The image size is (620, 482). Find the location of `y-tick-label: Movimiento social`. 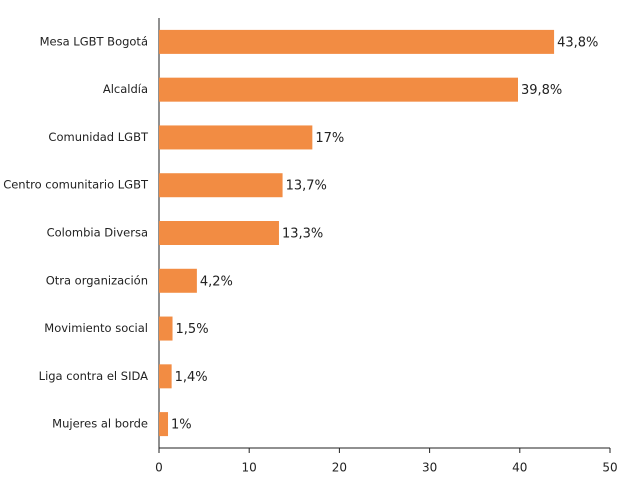

y-tick-label: Movimiento social is located at coordinates (96, 328).